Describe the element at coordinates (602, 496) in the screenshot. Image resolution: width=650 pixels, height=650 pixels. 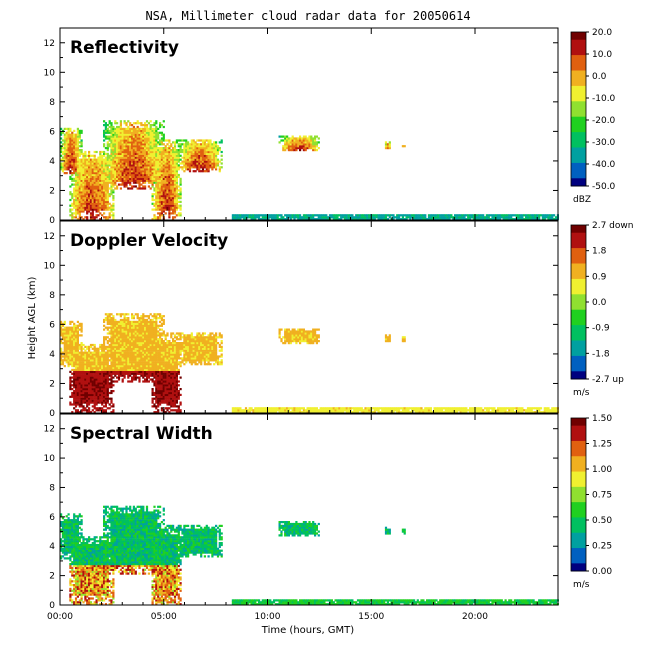
I see `colorbar-tick-label: 0.75` at that location.